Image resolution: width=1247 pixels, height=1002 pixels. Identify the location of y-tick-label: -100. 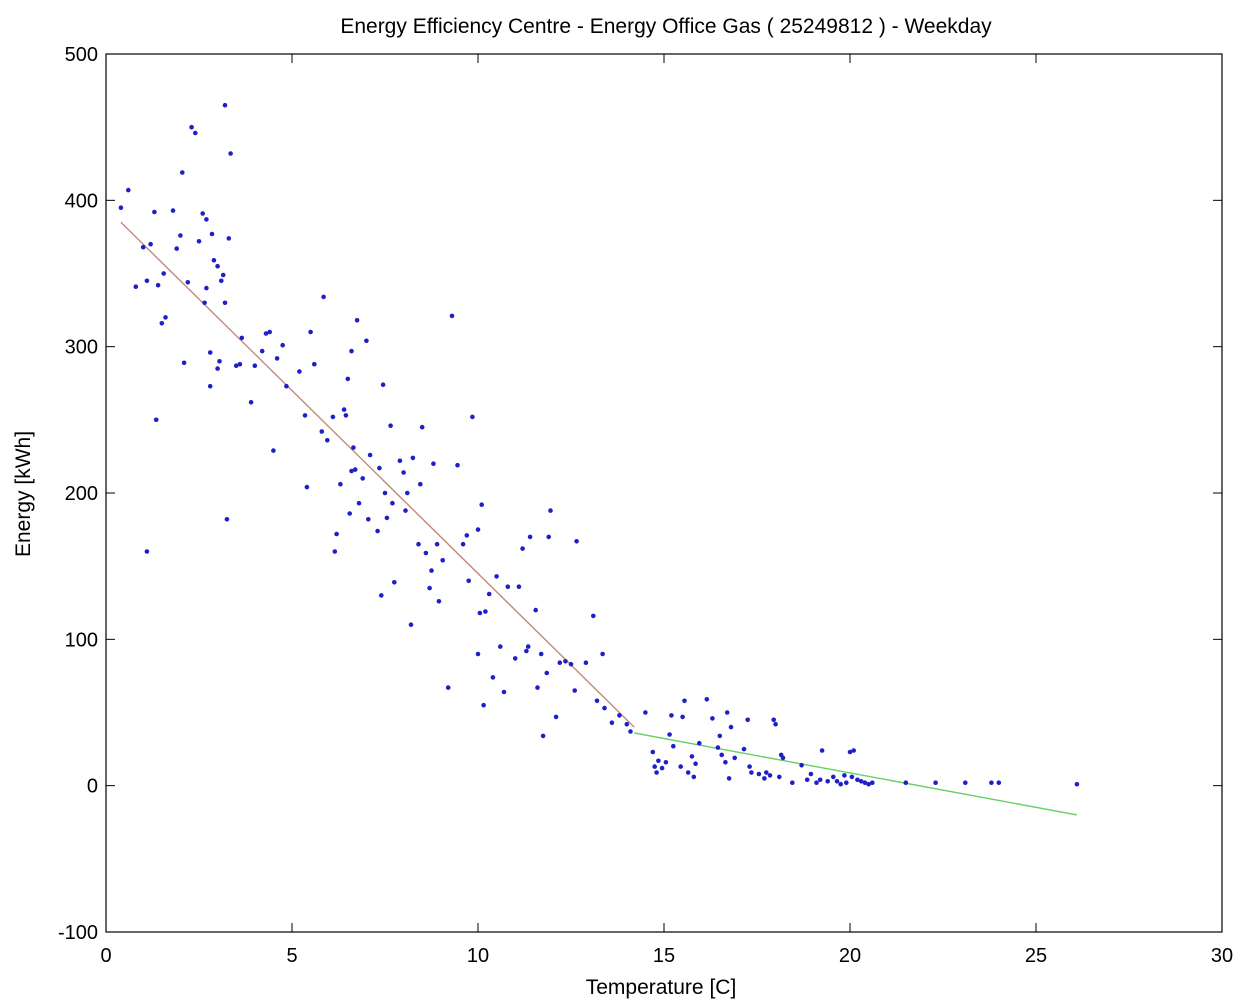
(78, 933).